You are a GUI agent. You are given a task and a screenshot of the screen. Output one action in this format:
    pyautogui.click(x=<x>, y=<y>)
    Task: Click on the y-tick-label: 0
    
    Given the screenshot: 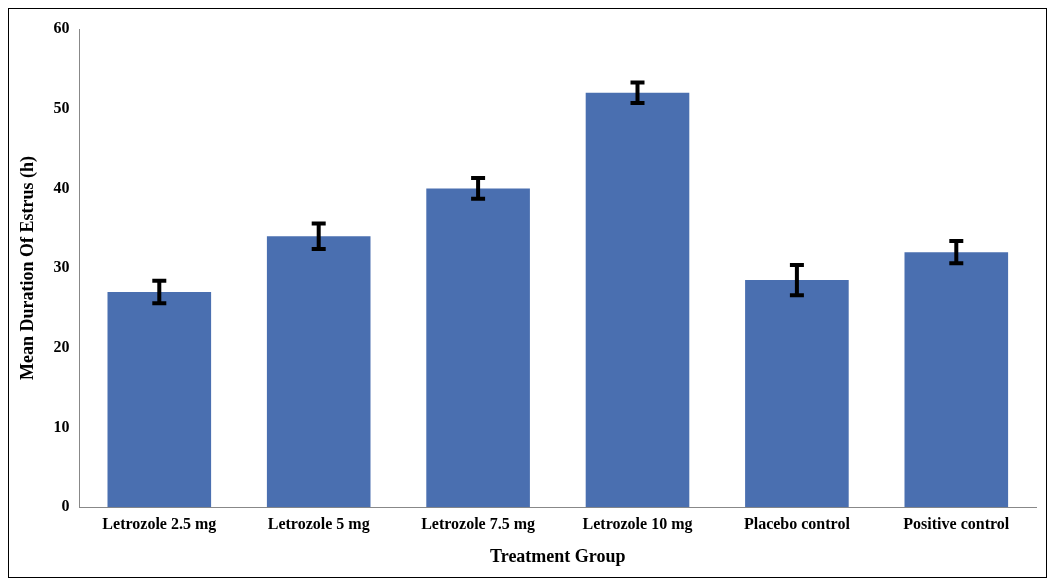 What is the action you would take?
    pyautogui.click(x=65, y=506)
    